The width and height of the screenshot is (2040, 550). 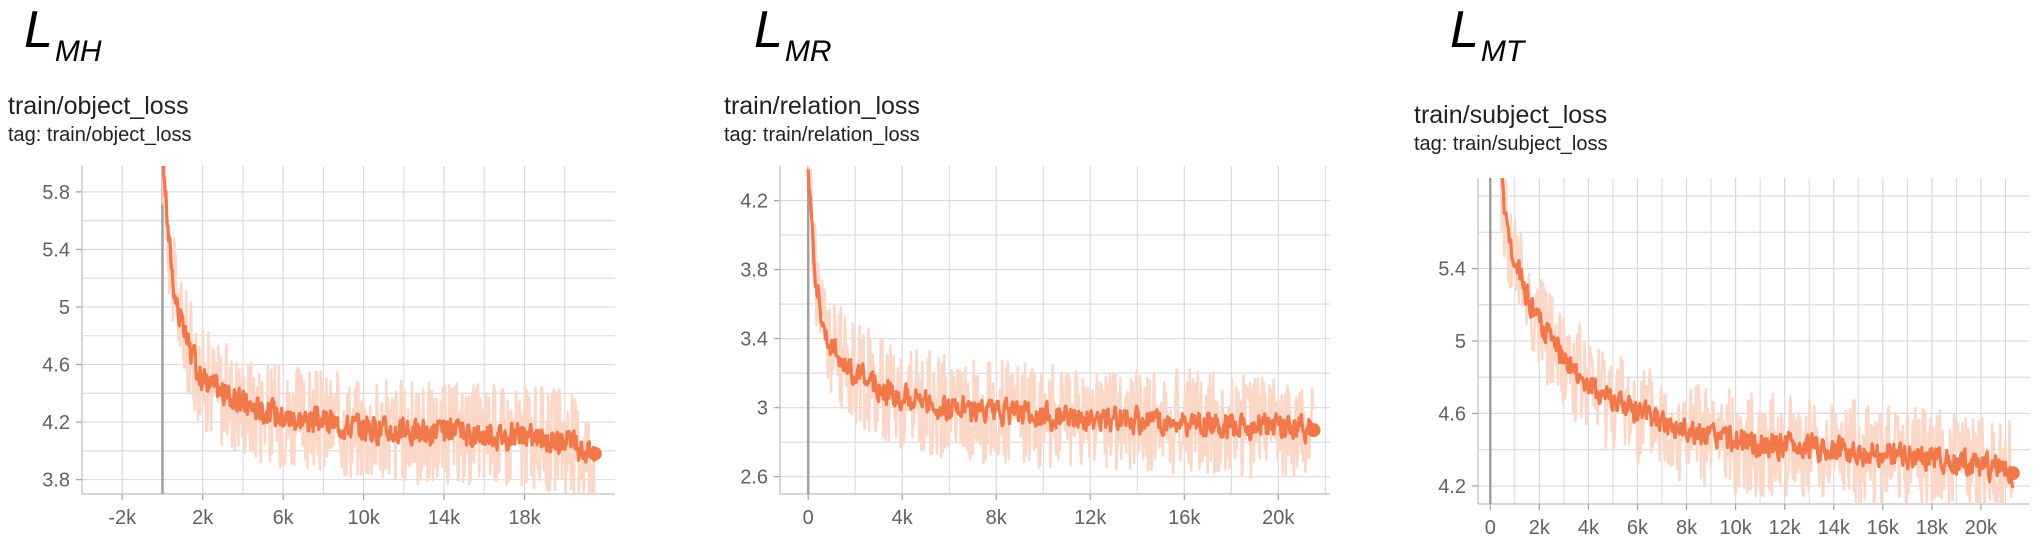 What do you see at coordinates (56, 193) in the screenshot?
I see `y-tick-label: 5.8` at bounding box center [56, 193].